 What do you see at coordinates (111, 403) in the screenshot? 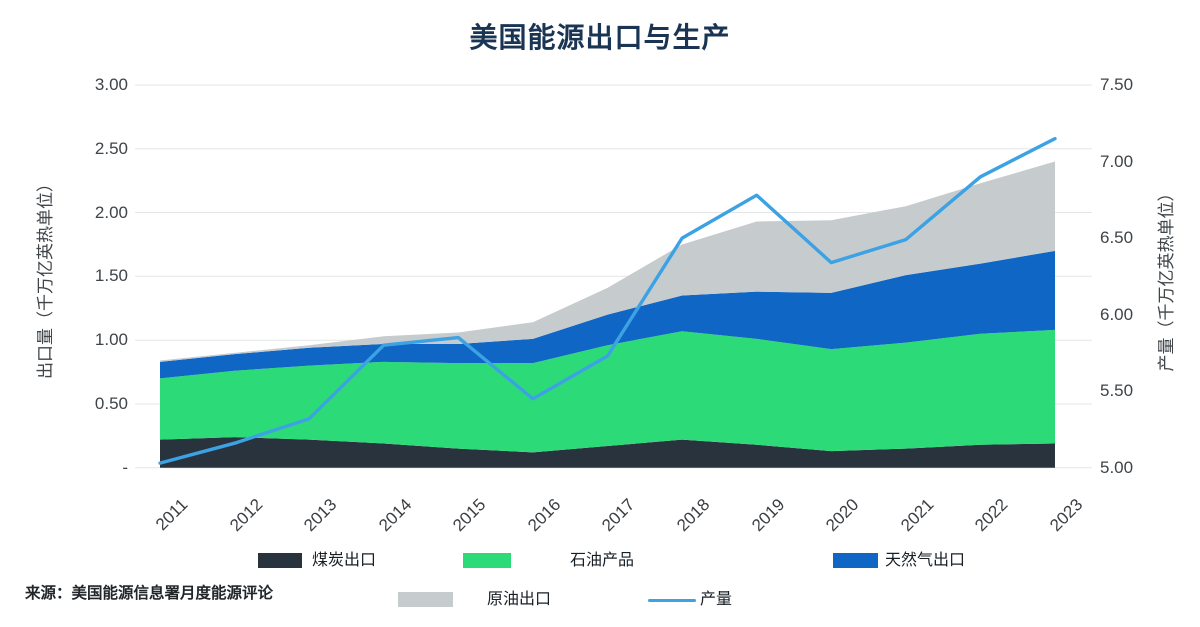
I see `left-tick-label: 0.50` at bounding box center [111, 403].